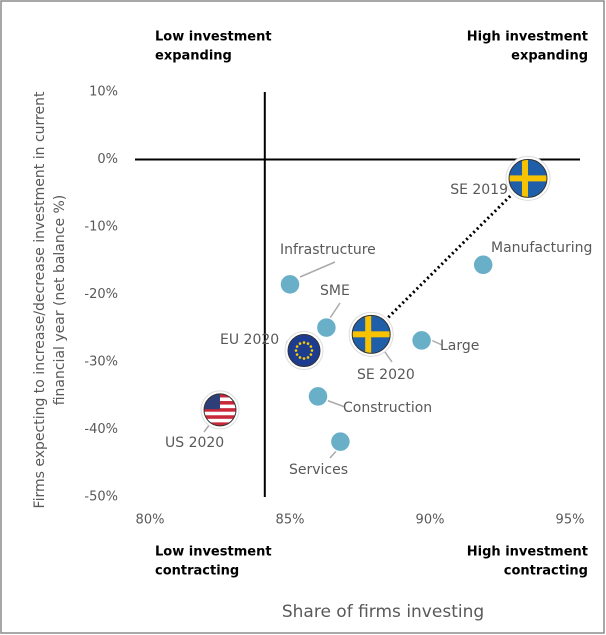 This screenshot has height=635, width=606. What do you see at coordinates (479, 190) in the screenshot?
I see `point-label: SE 2019` at bounding box center [479, 190].